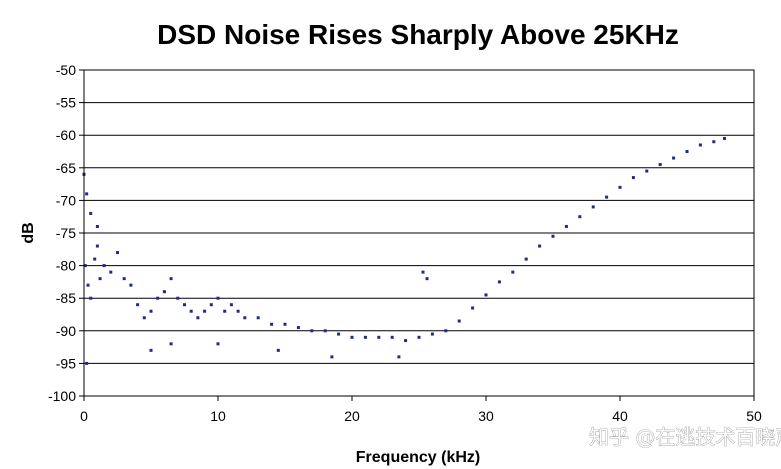 The width and height of the screenshot is (781, 469). I want to click on y-tick-label: -55, so click(66, 103).